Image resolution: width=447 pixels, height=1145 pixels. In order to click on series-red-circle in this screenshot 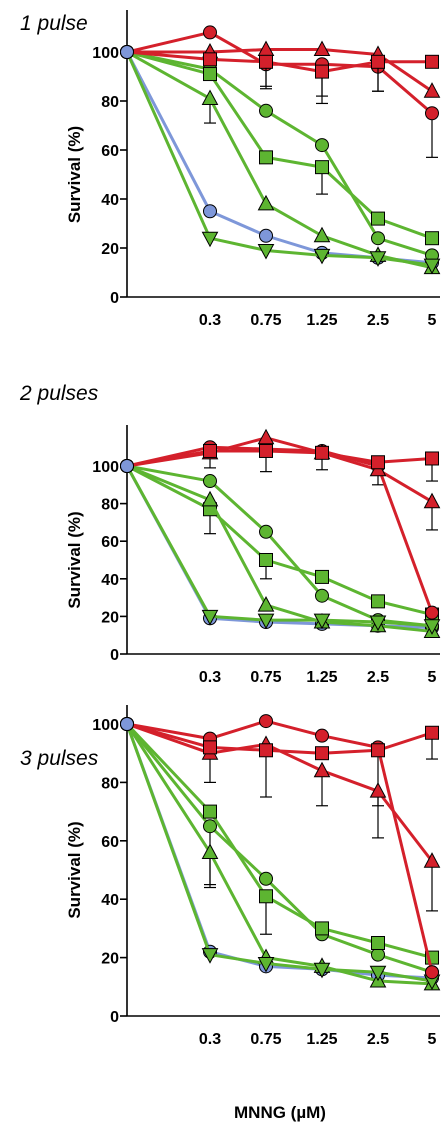, I will do `click(279, 530)`.